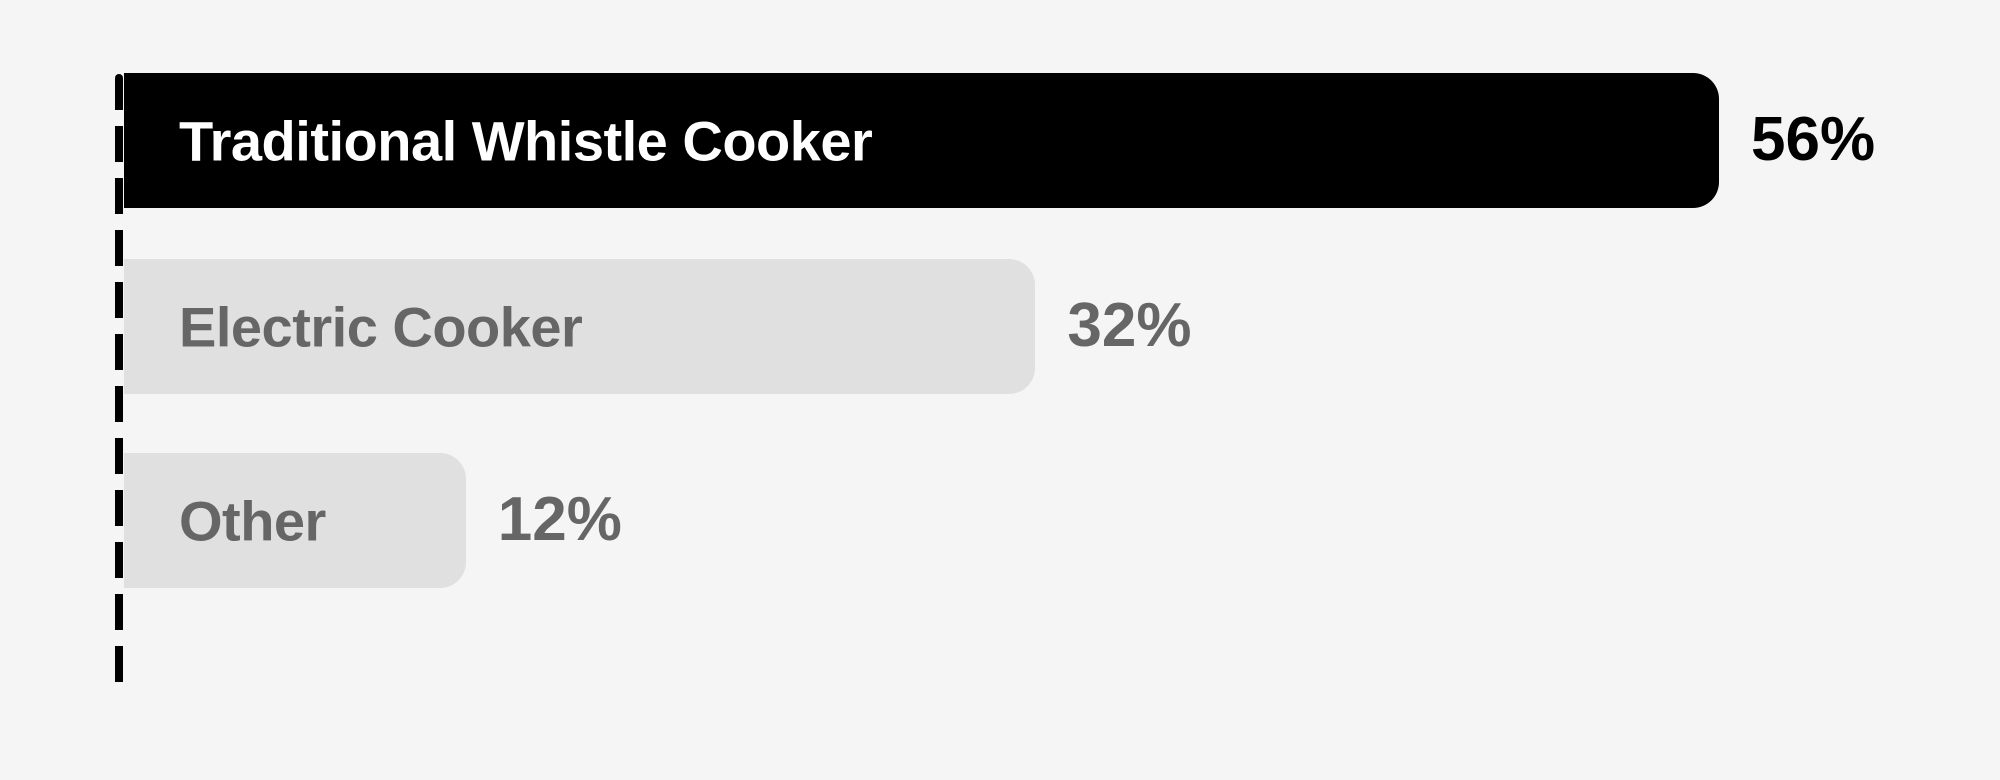 The width and height of the screenshot is (2000, 780). What do you see at coordinates (559, 519) in the screenshot?
I see `value-label: 12%` at bounding box center [559, 519].